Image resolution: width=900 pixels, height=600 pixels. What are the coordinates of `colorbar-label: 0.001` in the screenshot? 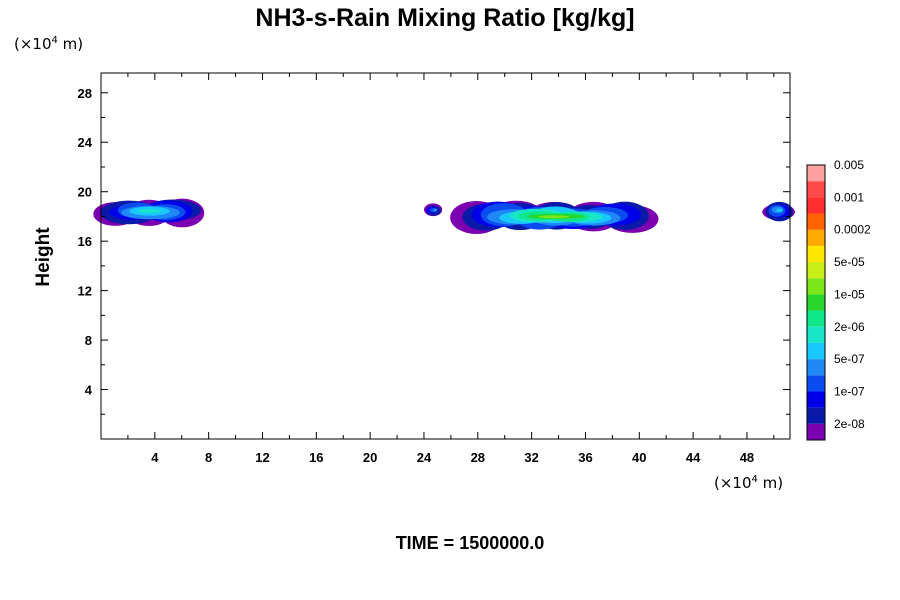 It's located at (849, 197).